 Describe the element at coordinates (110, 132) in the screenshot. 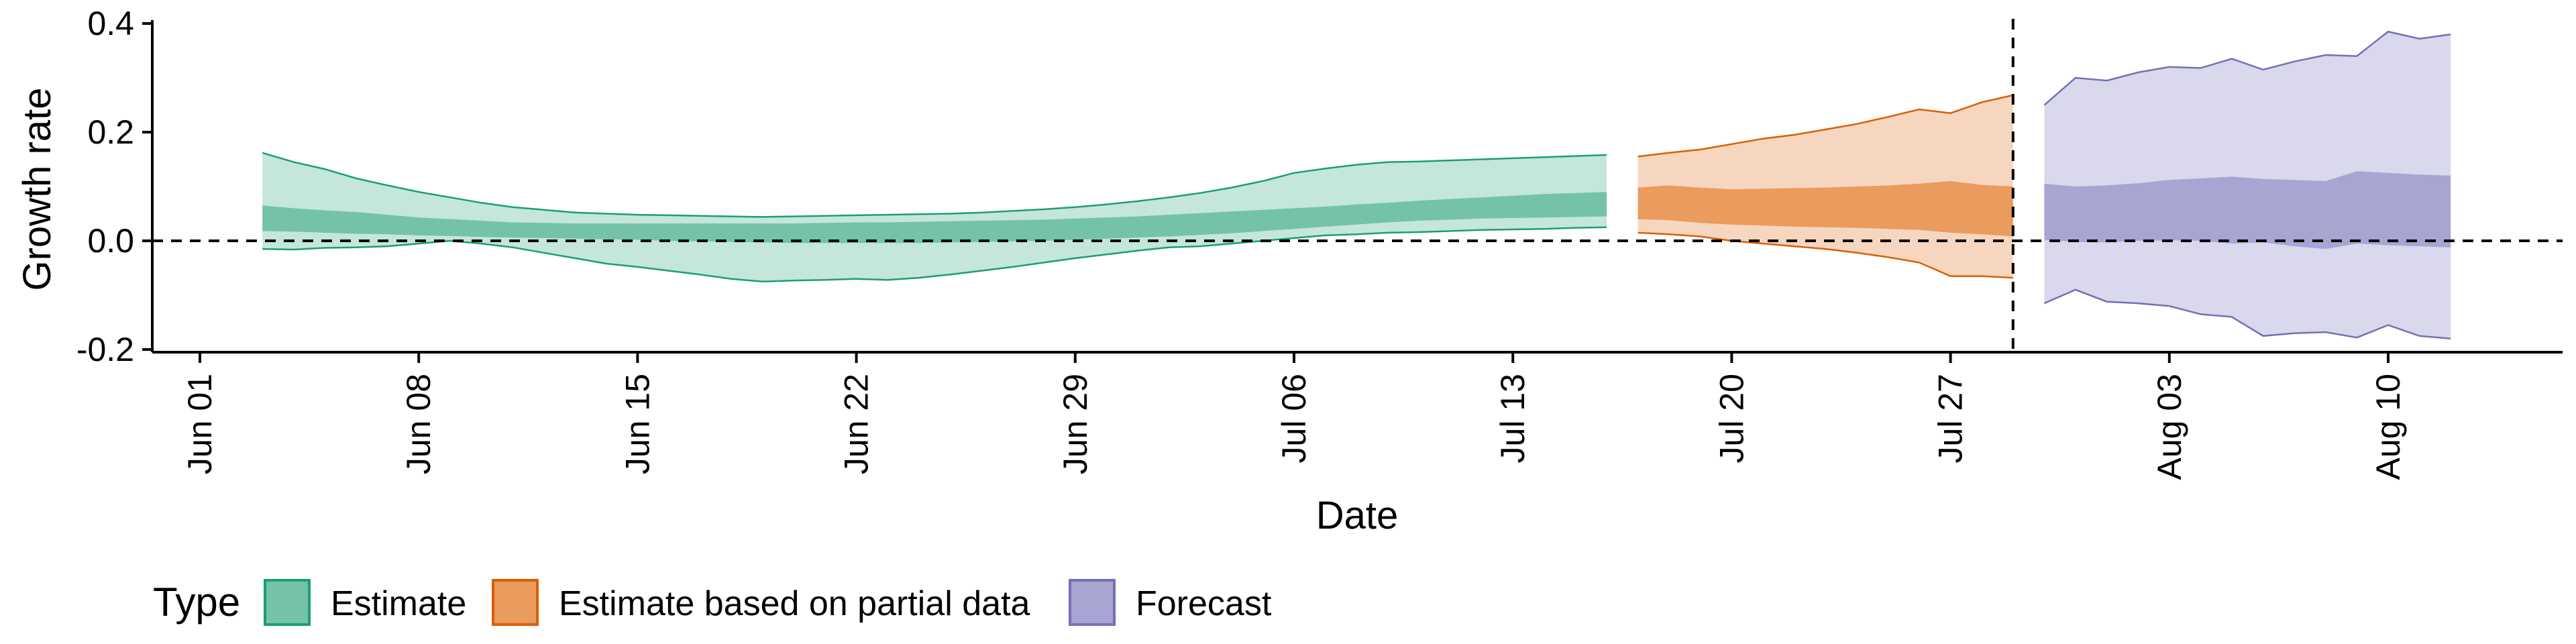

I see `y-tick-label: 0.2` at that location.